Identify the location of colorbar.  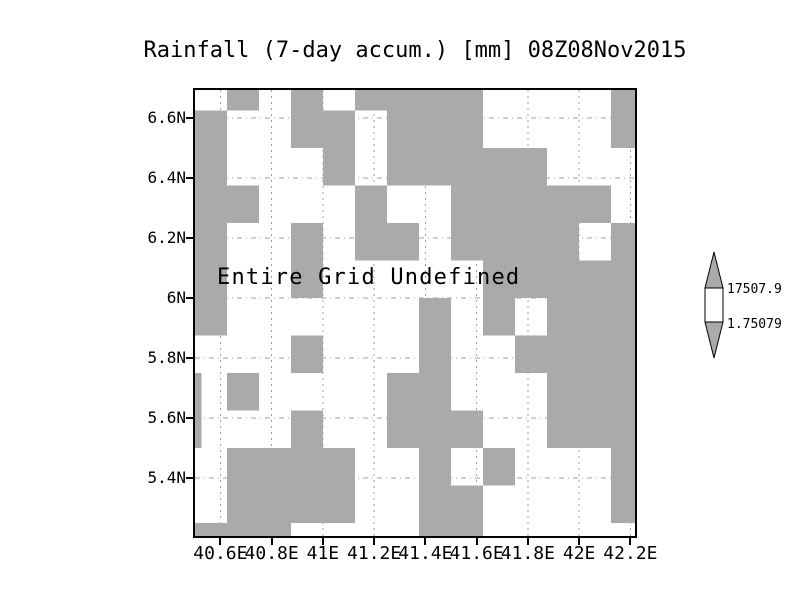
(714, 305).